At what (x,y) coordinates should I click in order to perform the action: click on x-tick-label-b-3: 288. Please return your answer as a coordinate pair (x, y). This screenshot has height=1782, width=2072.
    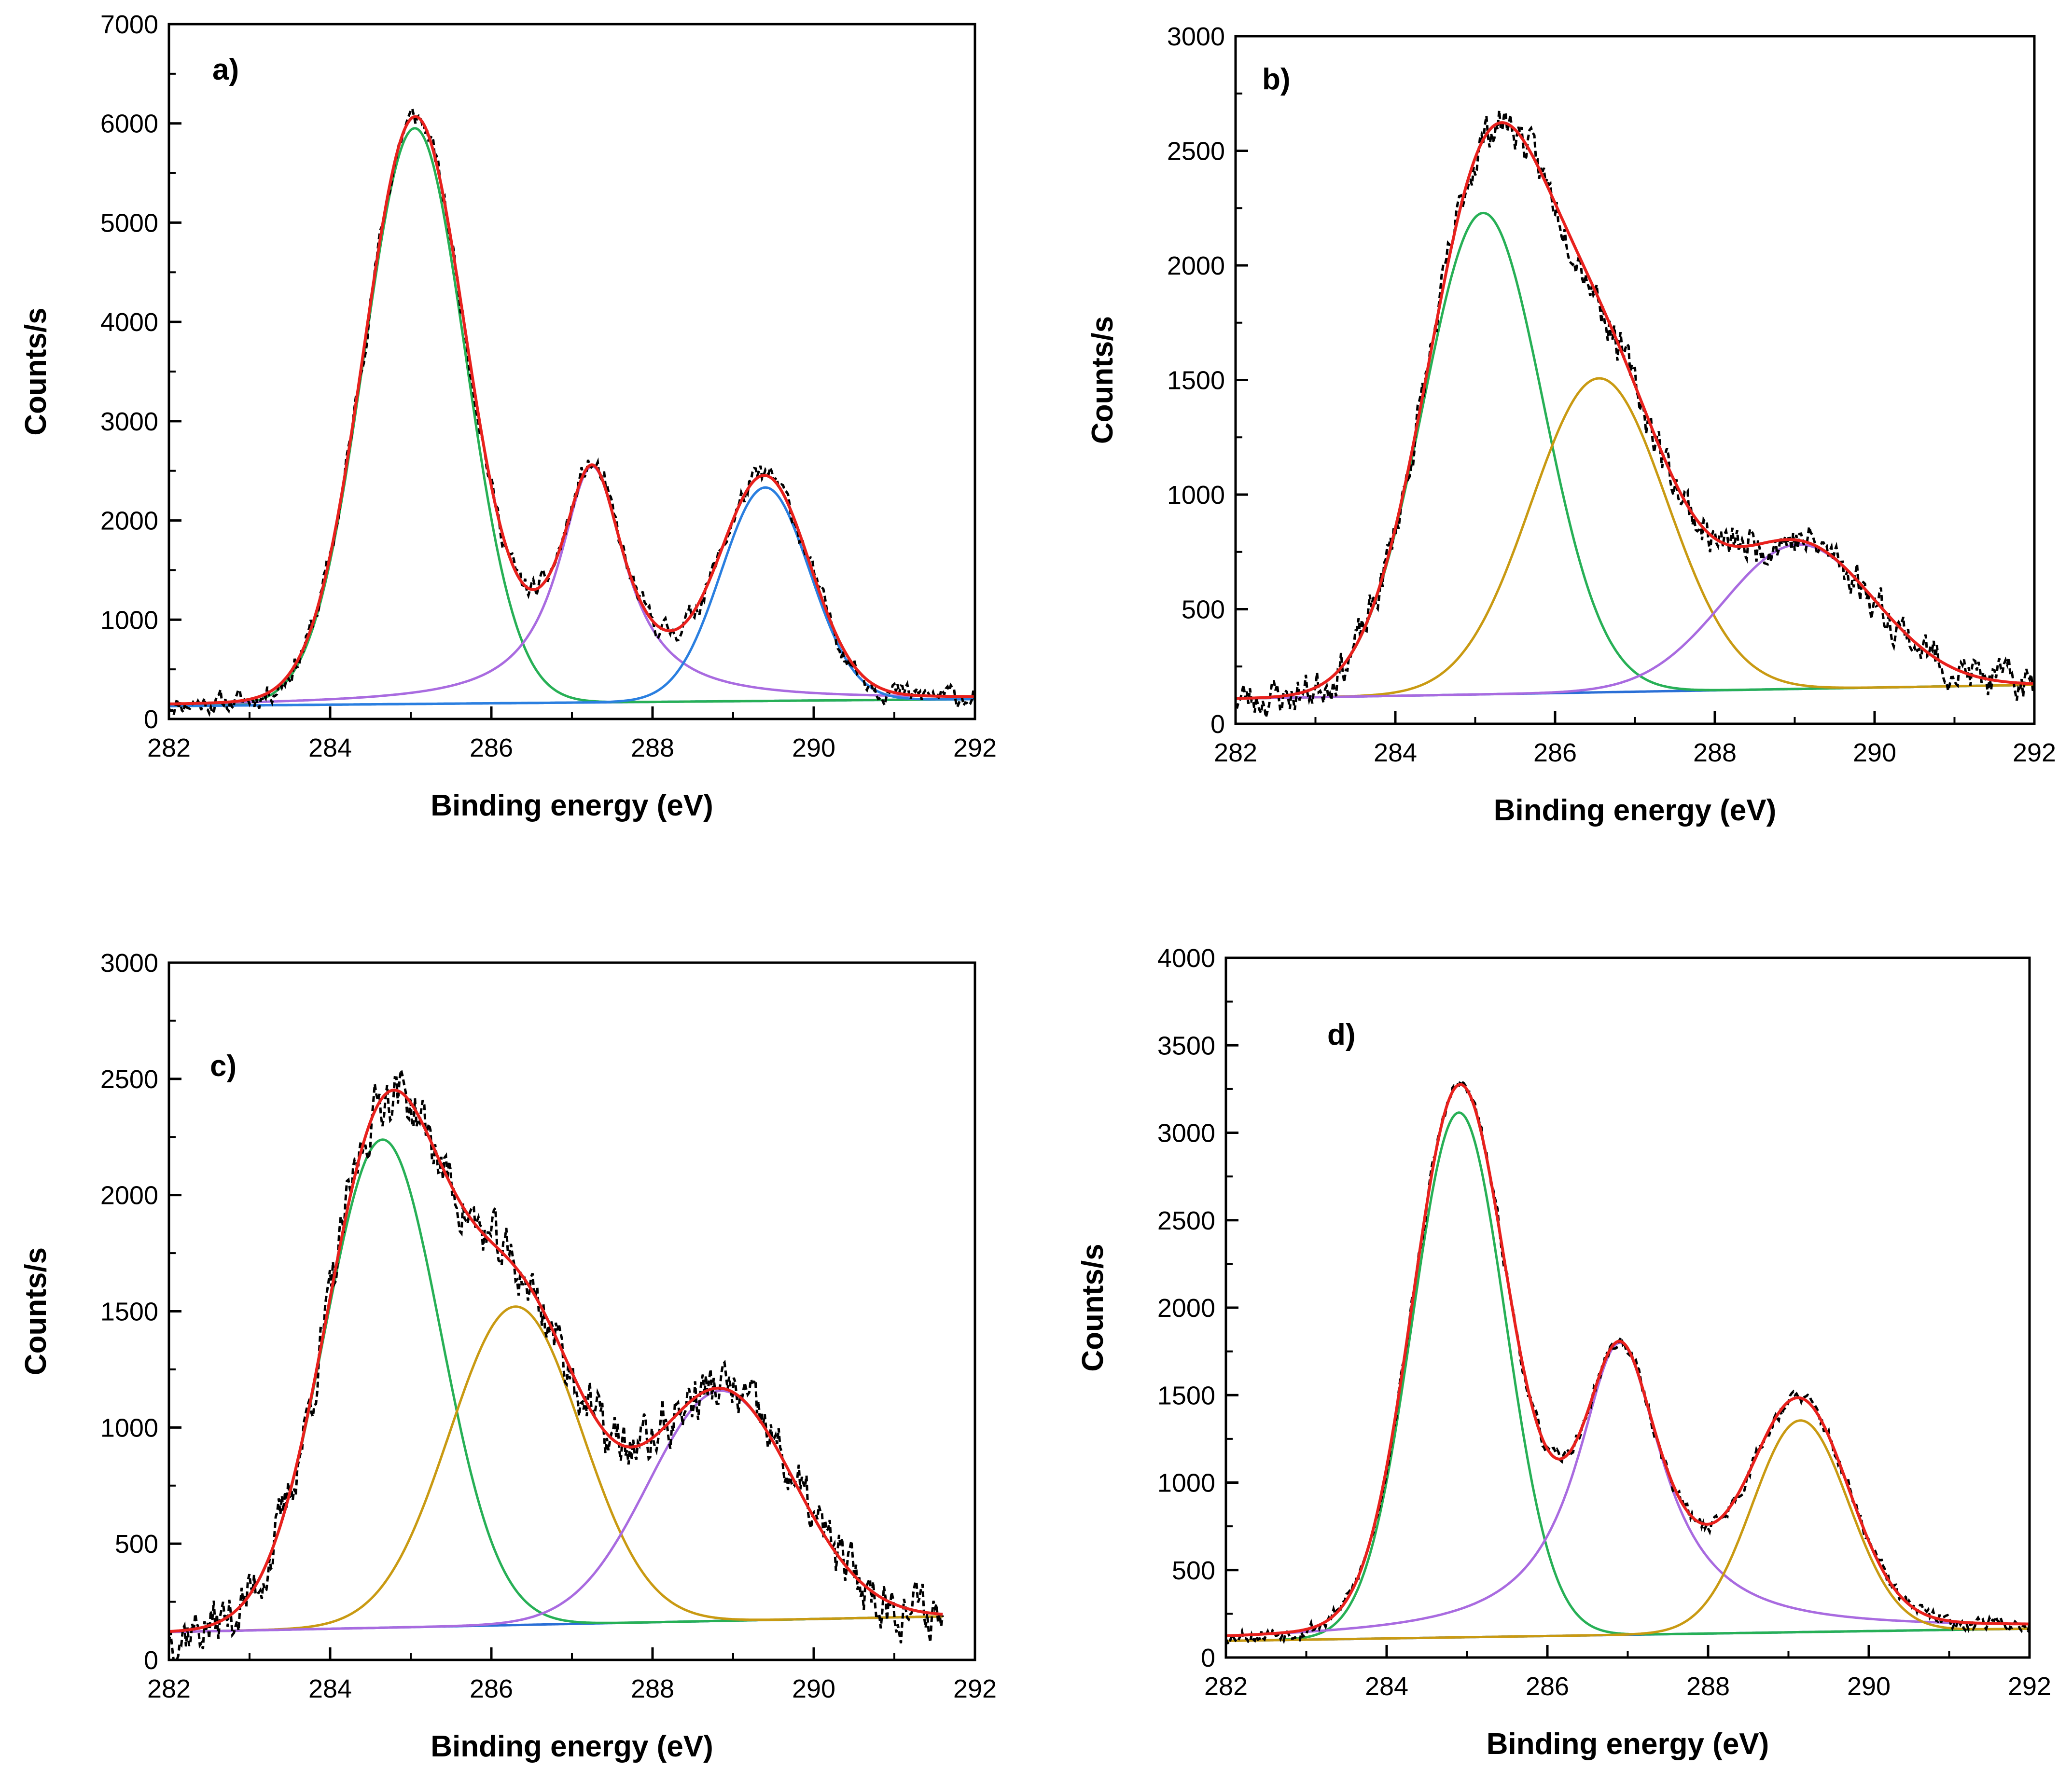
    Looking at the image, I should click on (1715, 752).